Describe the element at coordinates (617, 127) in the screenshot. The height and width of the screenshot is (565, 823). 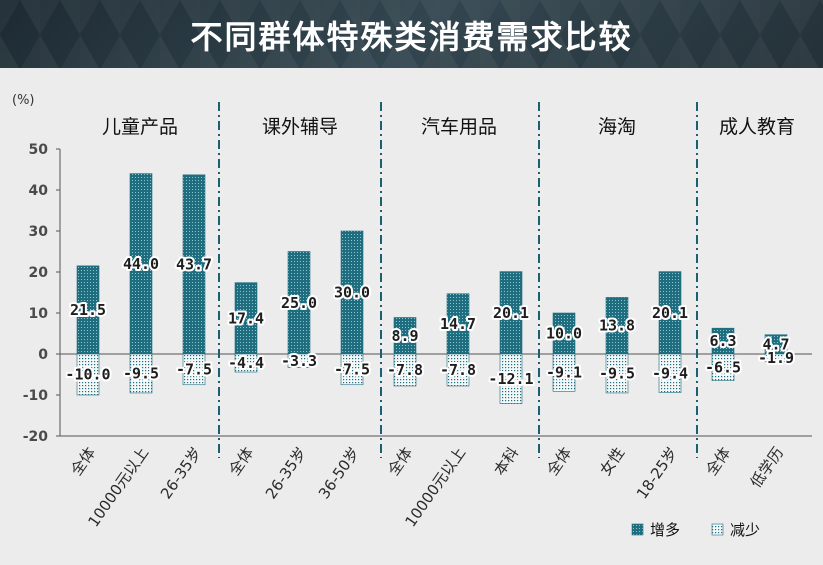
I see `group-label: 海淘` at that location.